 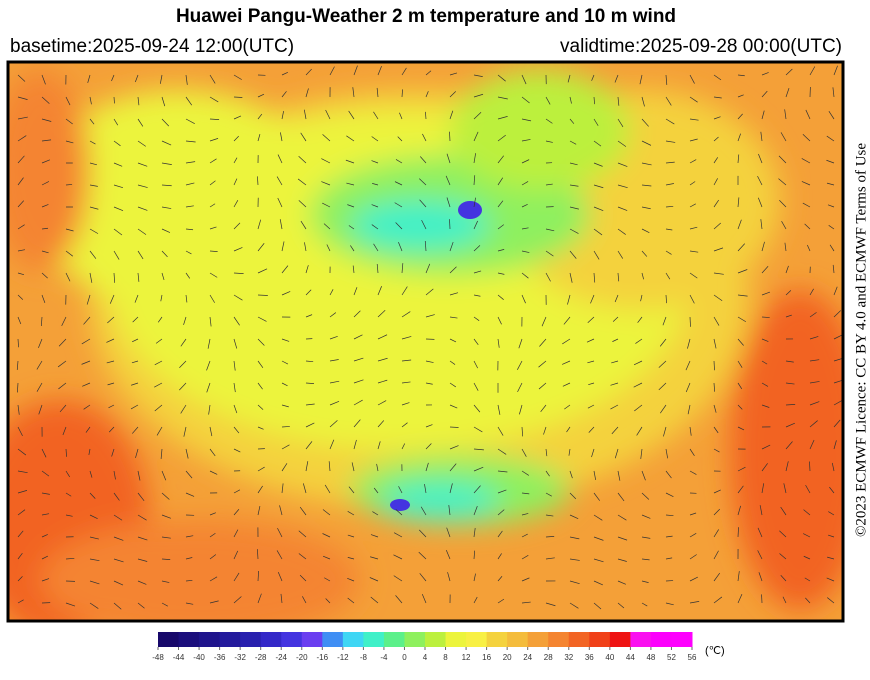 What do you see at coordinates (486, 657) in the screenshot?
I see `colorbar-tick-label: 16` at bounding box center [486, 657].